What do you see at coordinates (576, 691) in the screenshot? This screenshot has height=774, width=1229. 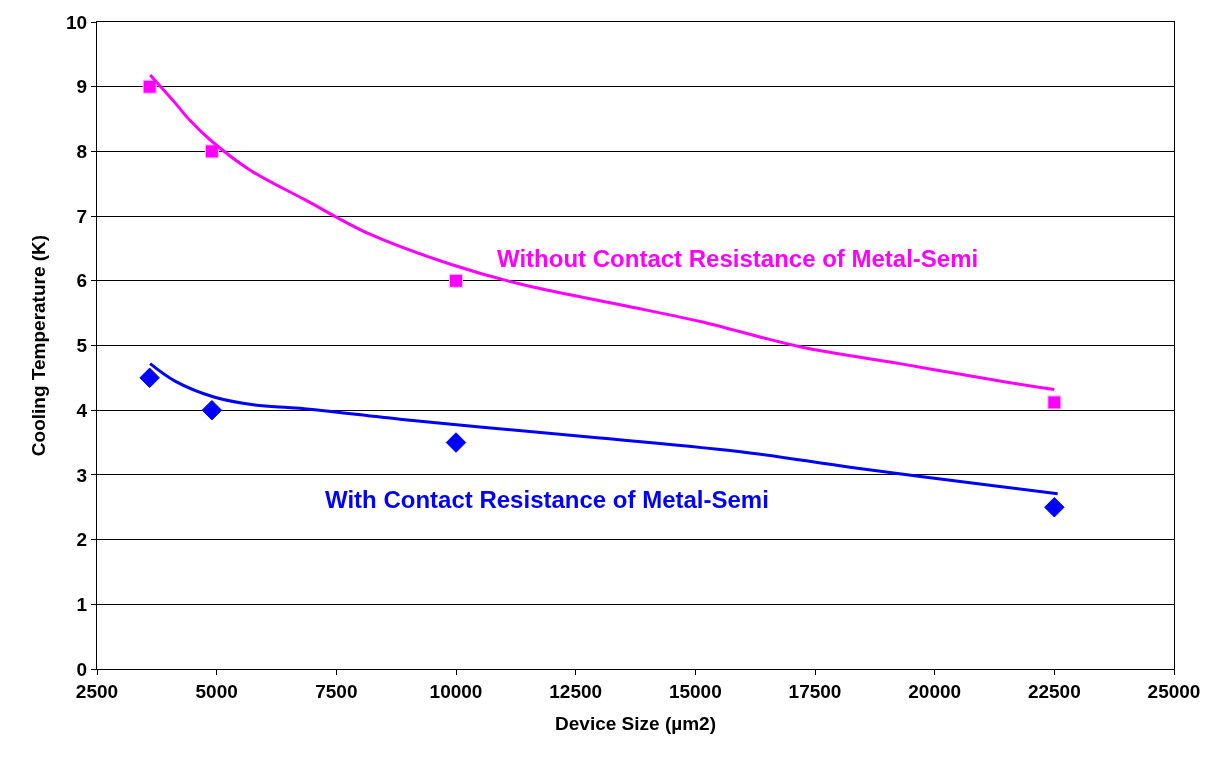 I see `x-tick-label: 12500` at bounding box center [576, 691].